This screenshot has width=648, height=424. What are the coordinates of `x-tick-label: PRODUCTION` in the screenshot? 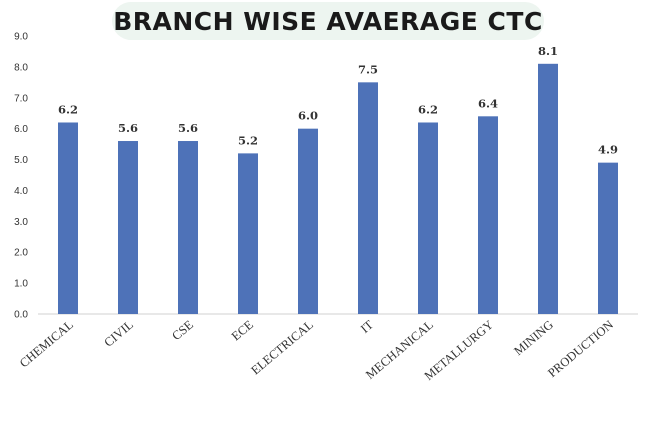 It's located at (580, 349).